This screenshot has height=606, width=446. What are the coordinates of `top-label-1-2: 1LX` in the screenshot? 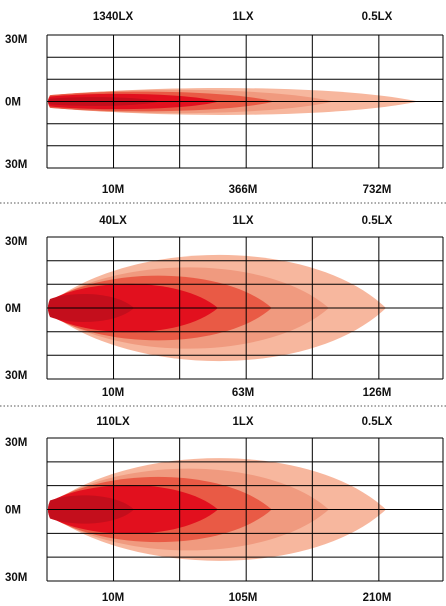 It's located at (242, 17).